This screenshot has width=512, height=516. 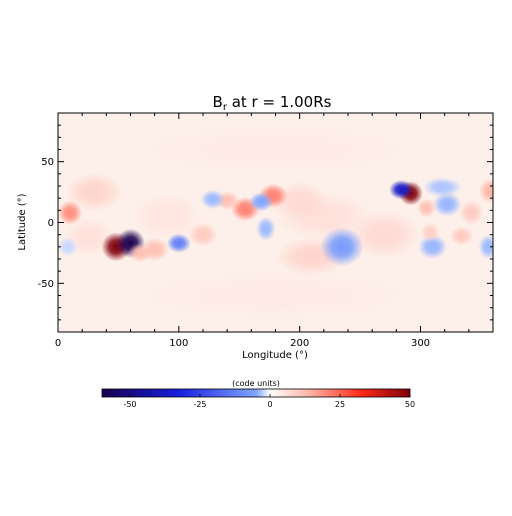 I want to click on y-tick-label: -50, so click(x=46, y=284).